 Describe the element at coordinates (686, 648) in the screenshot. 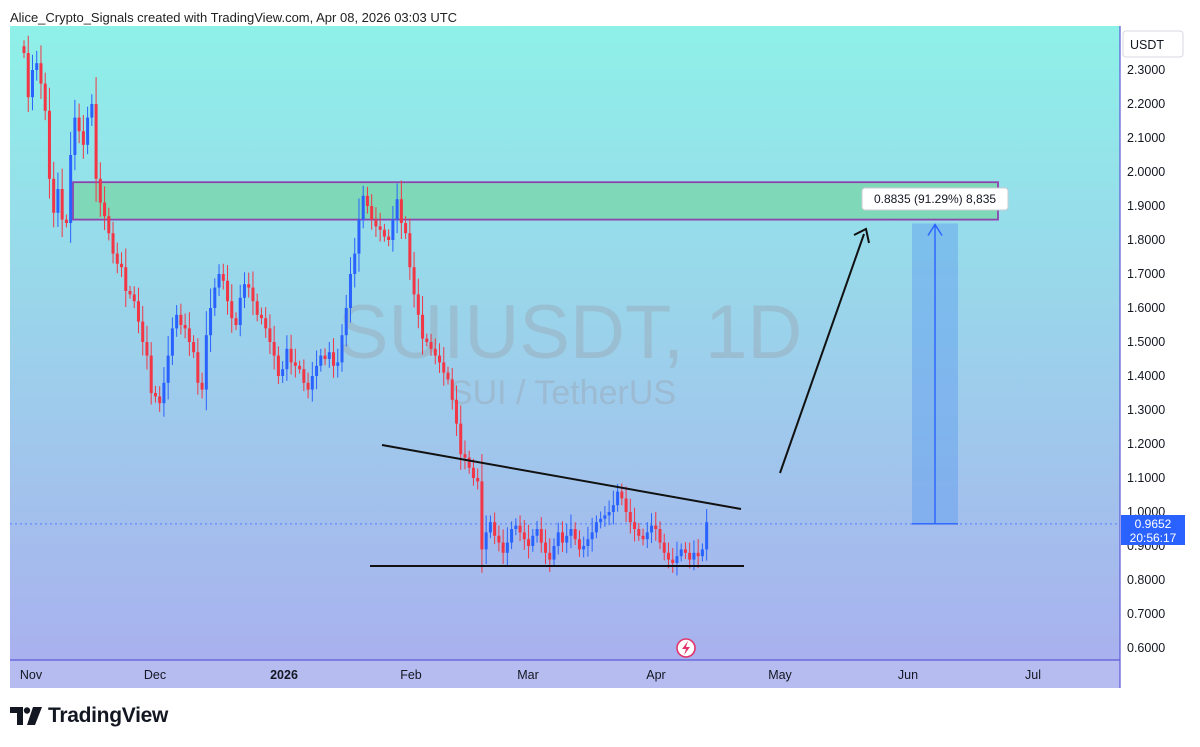

I see `lightning-icon` at that location.